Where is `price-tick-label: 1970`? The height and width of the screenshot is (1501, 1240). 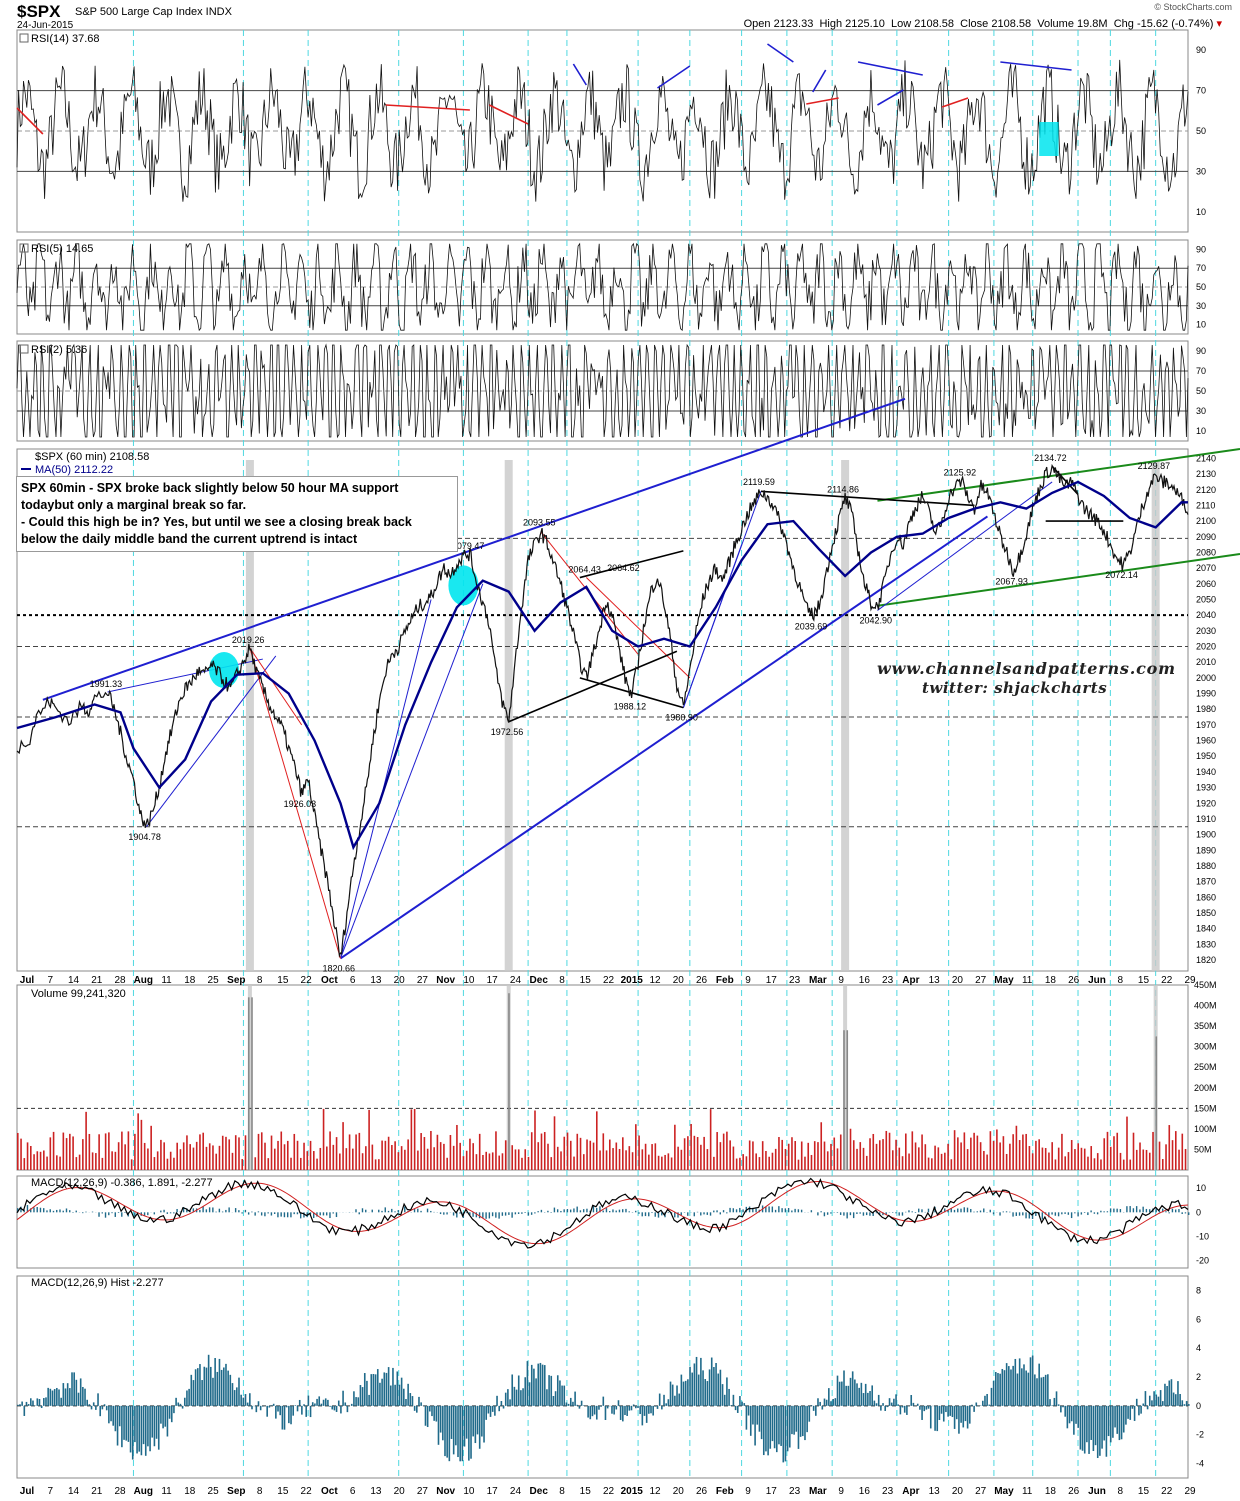 price-tick-label: 1970 is located at coordinates (1206, 725).